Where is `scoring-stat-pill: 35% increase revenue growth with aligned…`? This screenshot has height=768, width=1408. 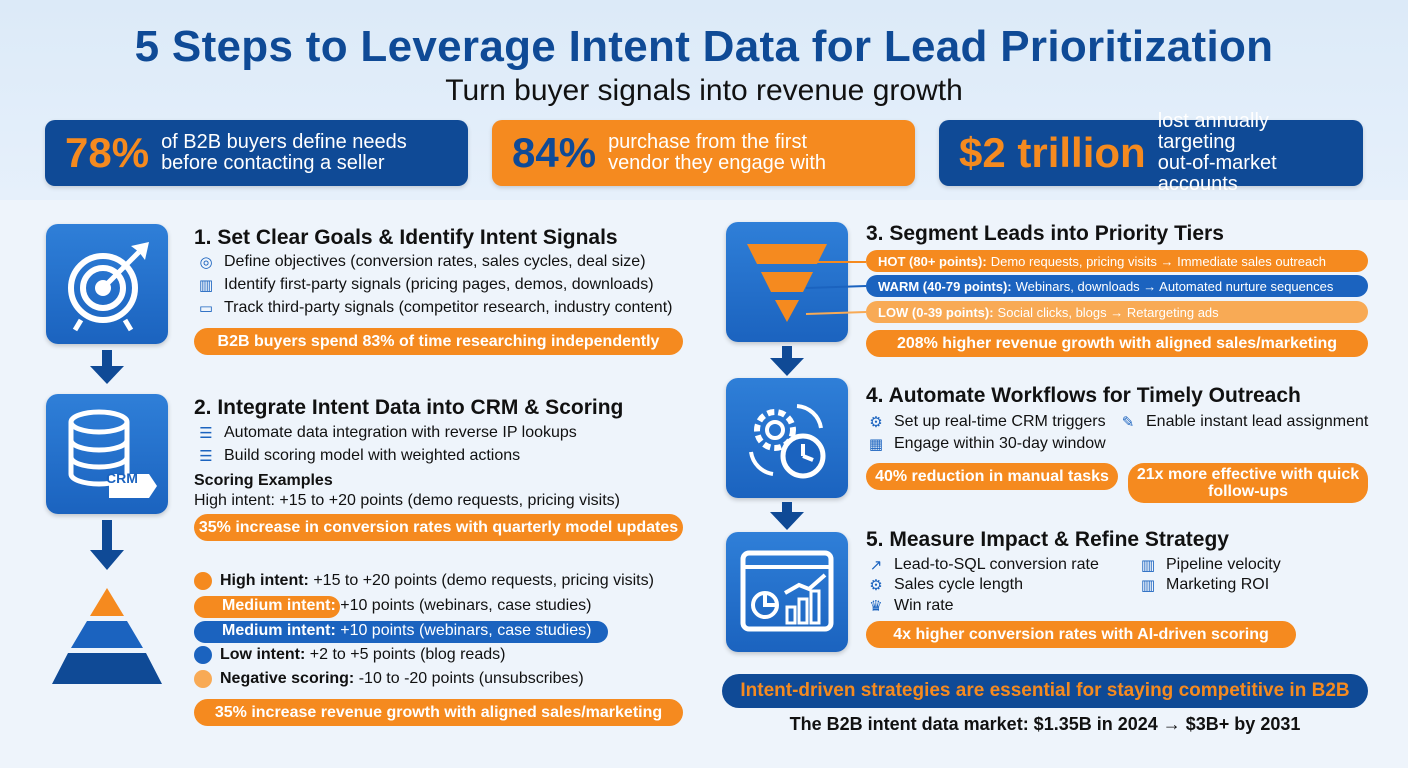
scoring-stat-pill: 35% increase revenue growth with aligned… is located at coordinates (438, 712).